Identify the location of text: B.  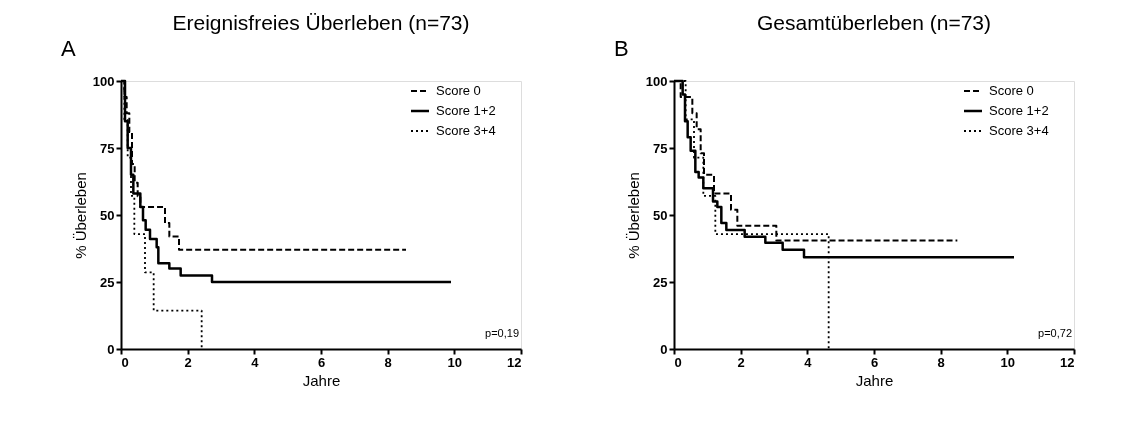
(621, 48).